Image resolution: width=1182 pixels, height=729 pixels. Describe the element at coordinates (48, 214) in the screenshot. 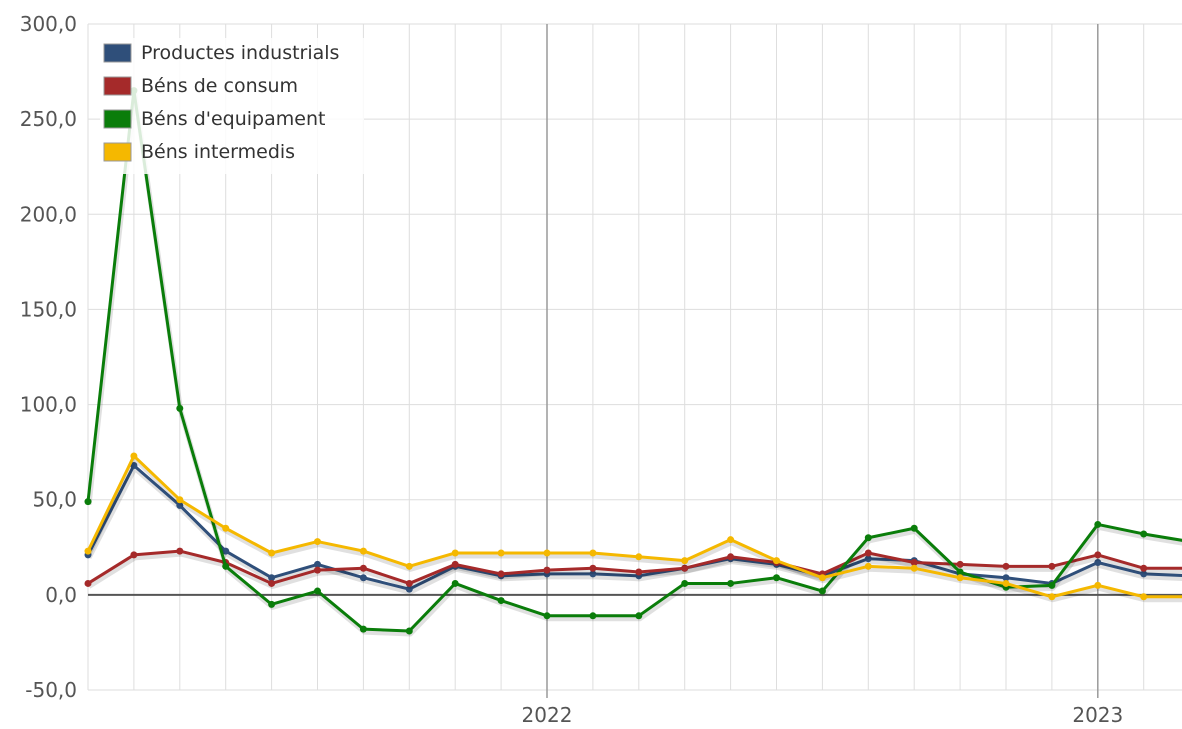

I see `y-tick-label: 200,0` at that location.